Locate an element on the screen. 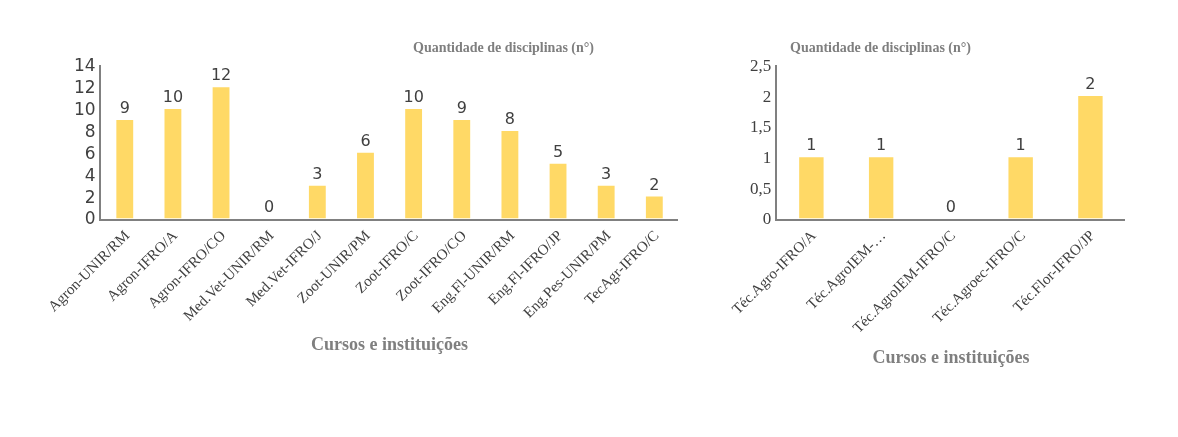 The height and width of the screenshot is (437, 1178). data-label: 8 is located at coordinates (509, 118).